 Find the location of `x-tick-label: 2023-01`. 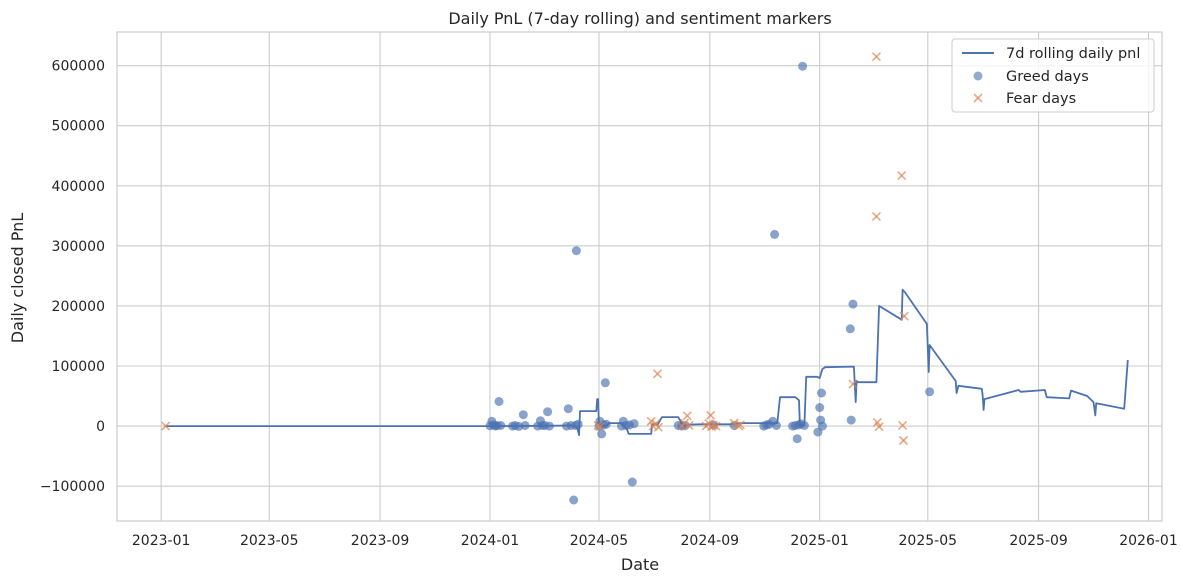

x-tick-label: 2023-01 is located at coordinates (161, 541).